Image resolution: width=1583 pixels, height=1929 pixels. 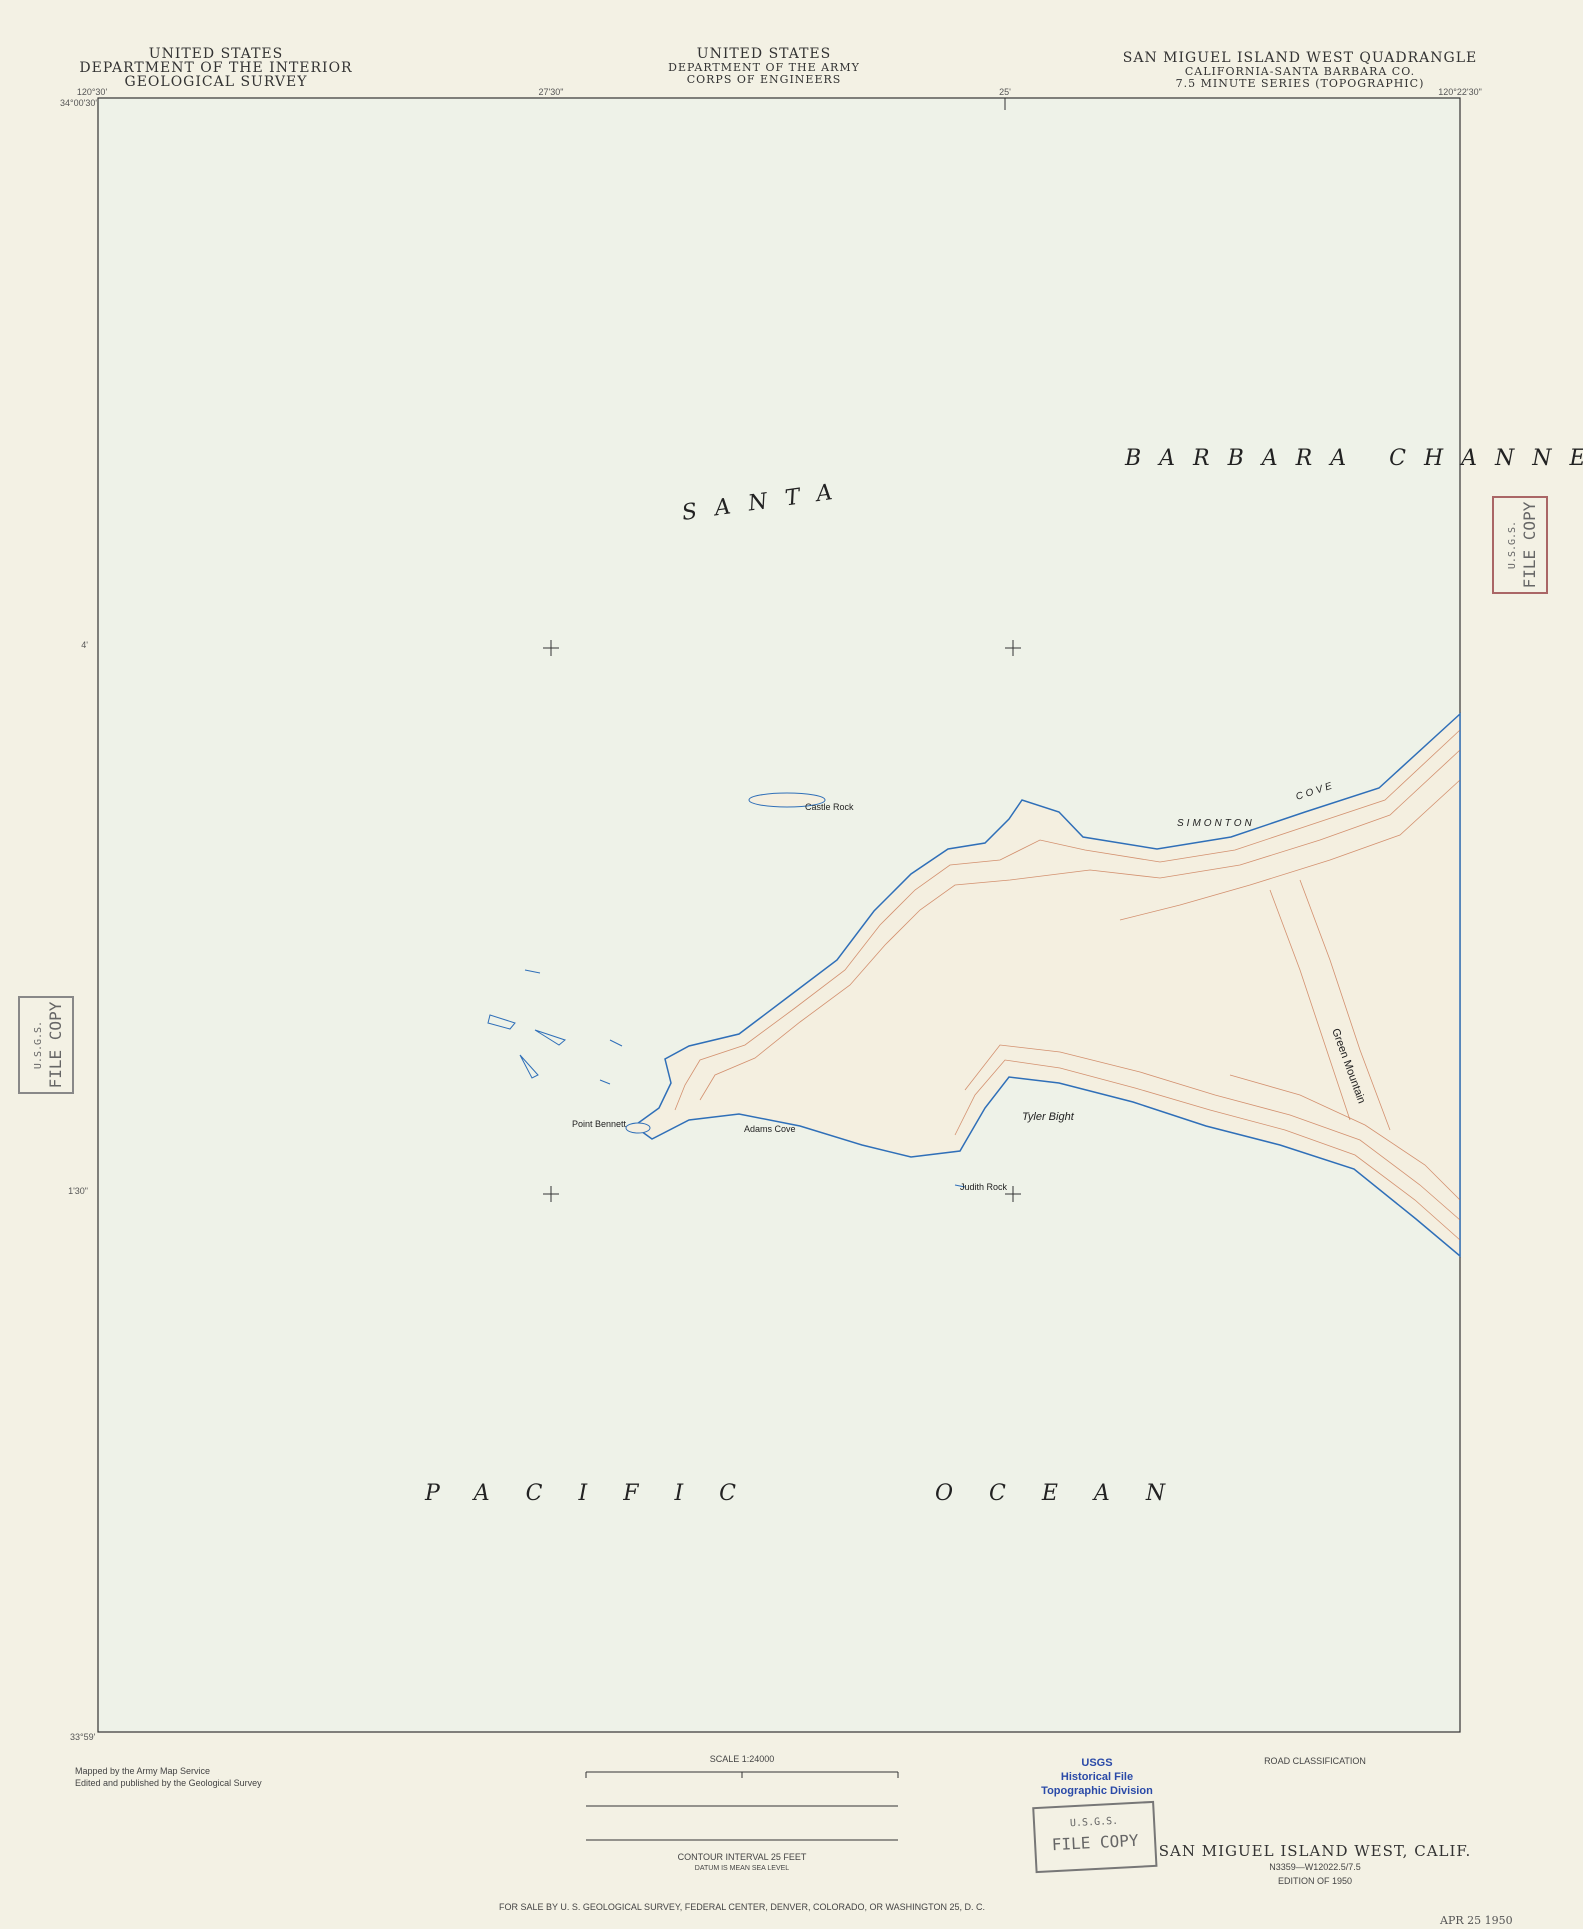 I want to click on place-name: Point Bennett, so click(x=599, y=1124).